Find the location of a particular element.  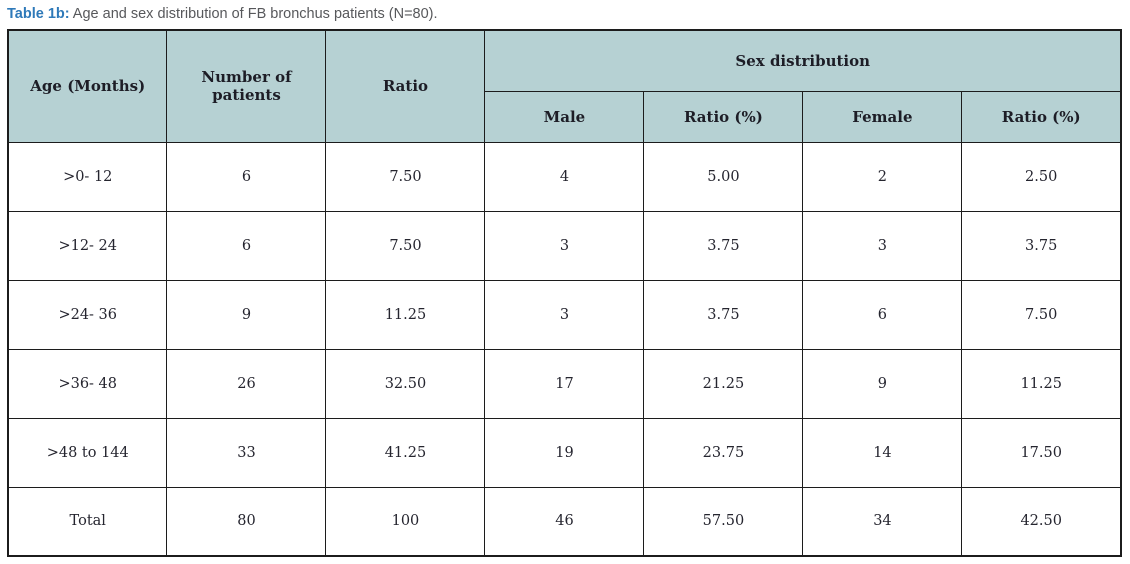

cell-female-ratio: 2.50 is located at coordinates (1041, 176).